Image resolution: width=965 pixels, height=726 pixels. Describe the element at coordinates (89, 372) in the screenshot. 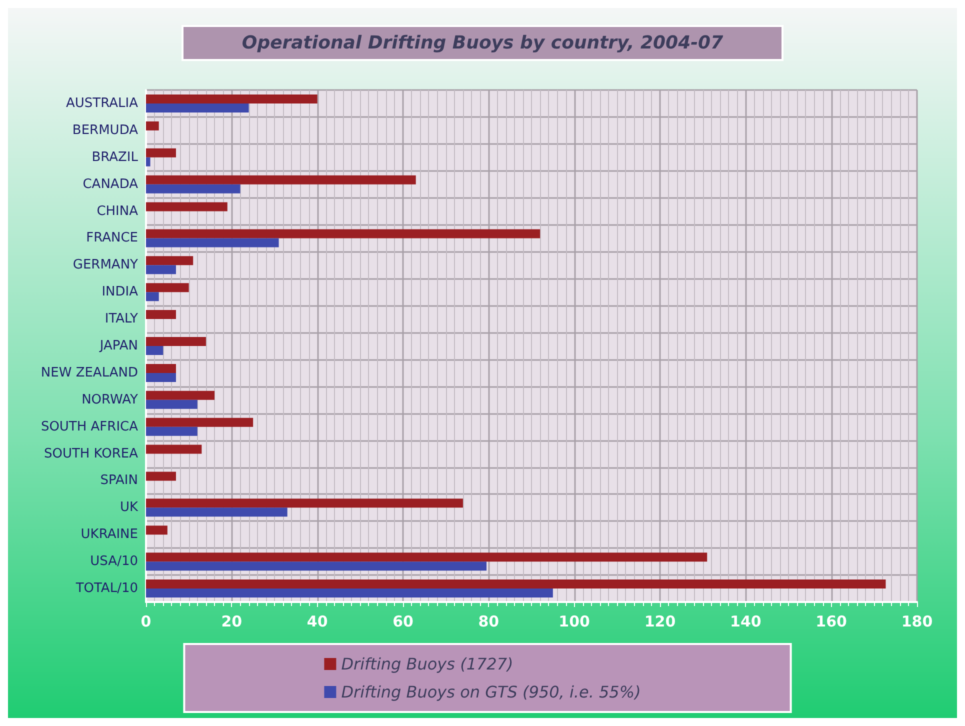

I see `y-tick-label: NEW ZEALAND` at that location.